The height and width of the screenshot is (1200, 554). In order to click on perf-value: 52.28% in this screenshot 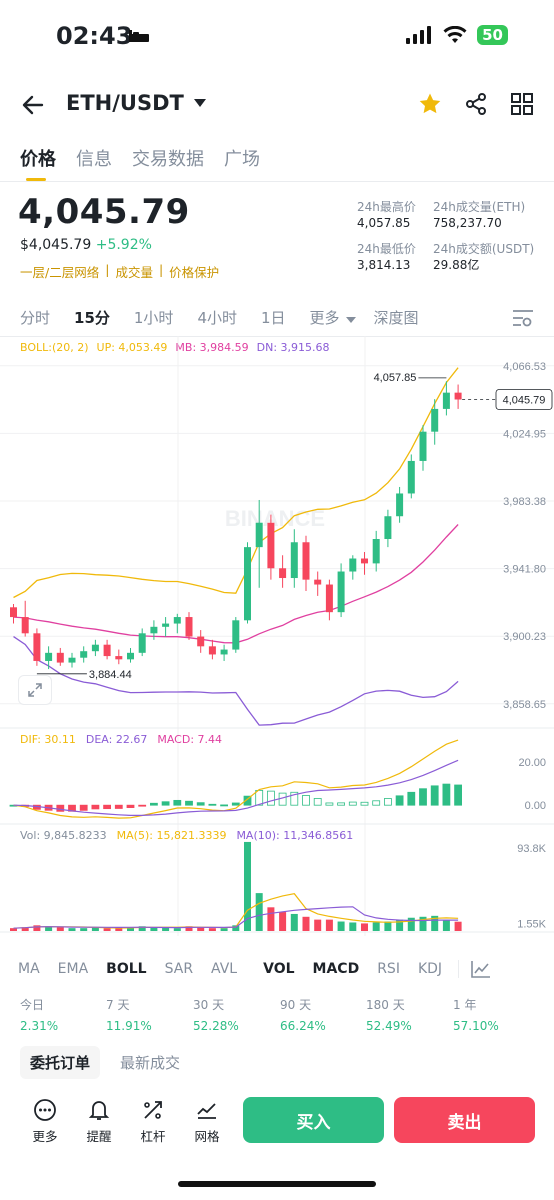, I will do `click(216, 1026)`.